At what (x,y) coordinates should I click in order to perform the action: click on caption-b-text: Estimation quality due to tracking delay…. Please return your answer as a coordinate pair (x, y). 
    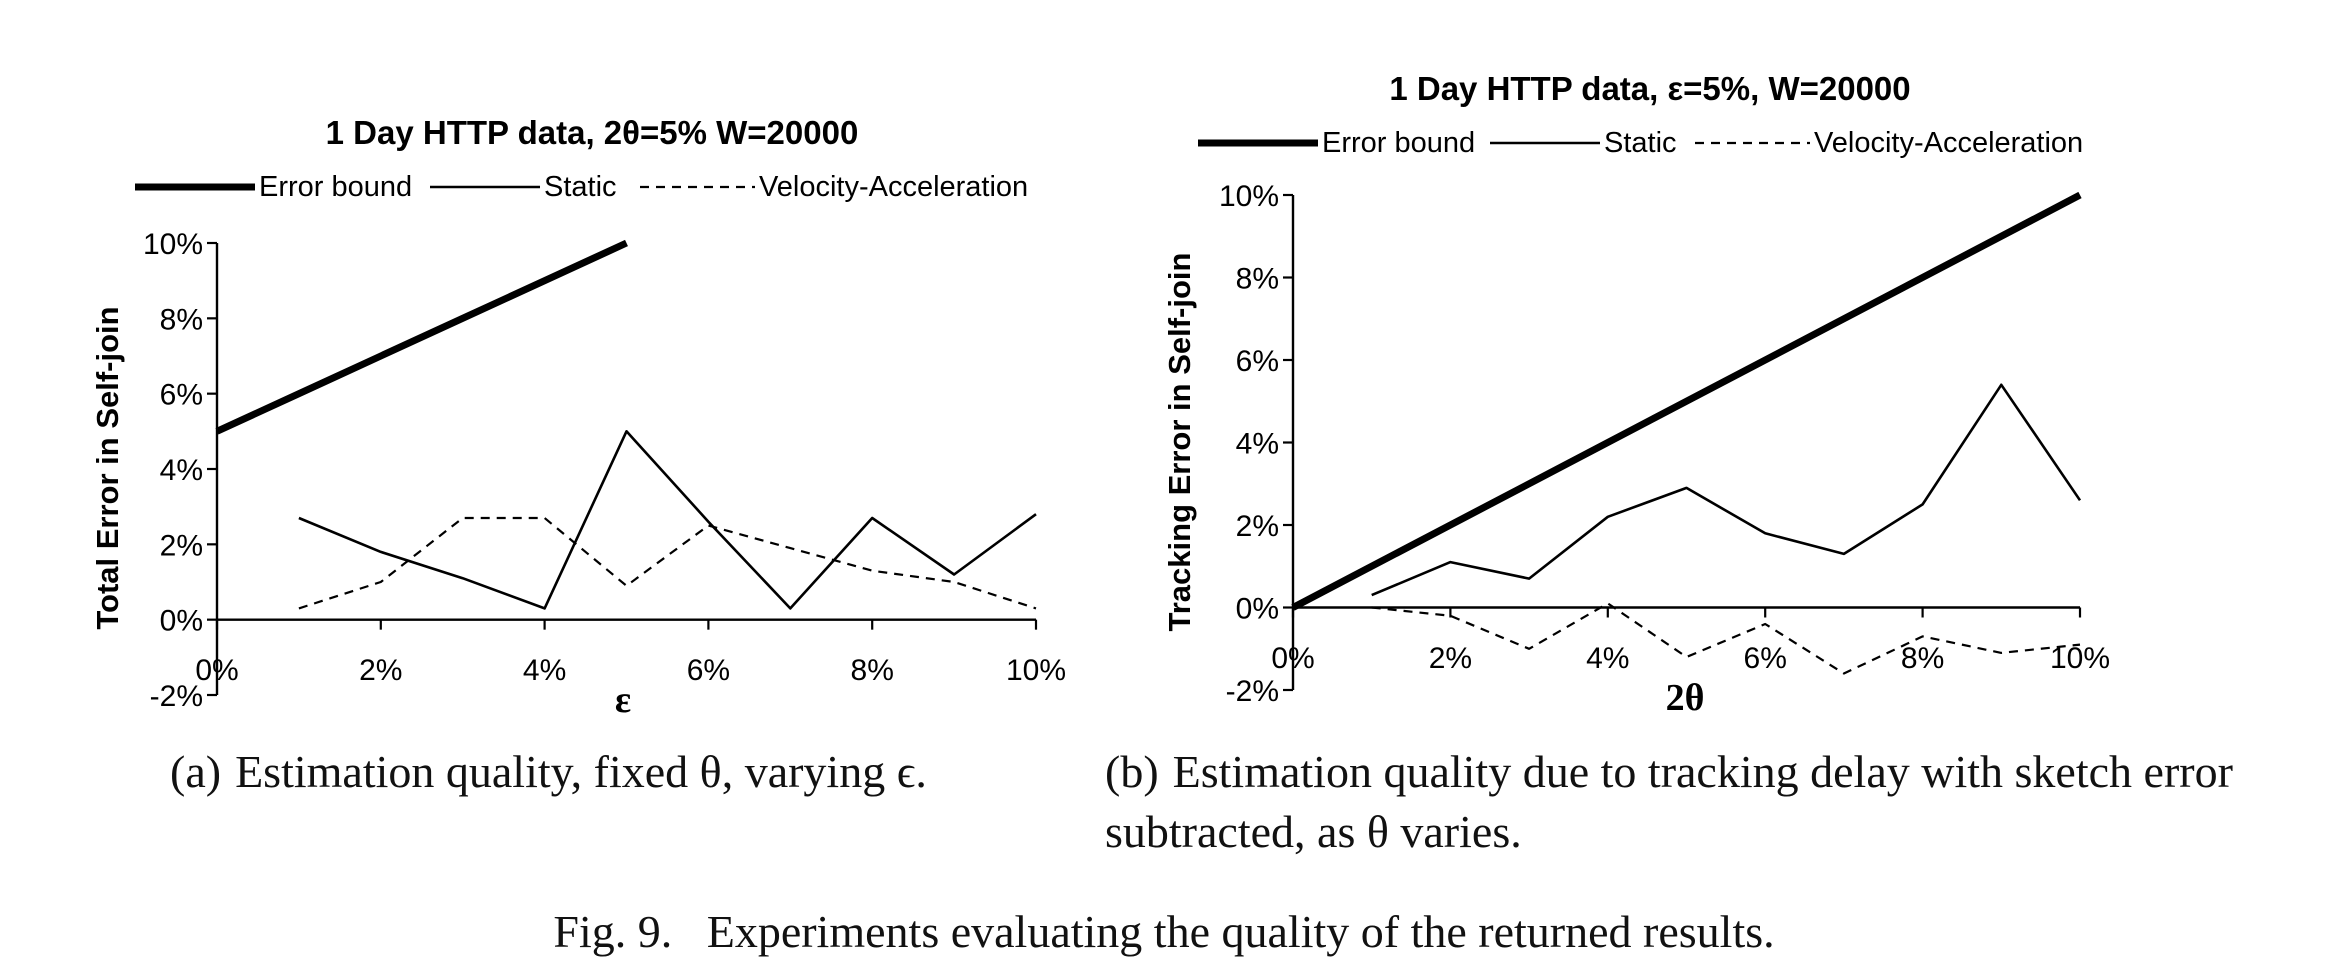
    Looking at the image, I should click on (1669, 801).